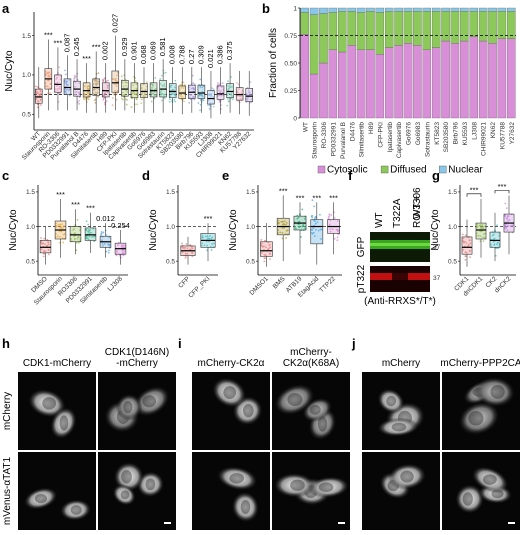 The image size is (520, 535). What do you see at coordinates (361, 278) in the screenshot?
I see `row-label-pt322: pT322` at bounding box center [361, 278].